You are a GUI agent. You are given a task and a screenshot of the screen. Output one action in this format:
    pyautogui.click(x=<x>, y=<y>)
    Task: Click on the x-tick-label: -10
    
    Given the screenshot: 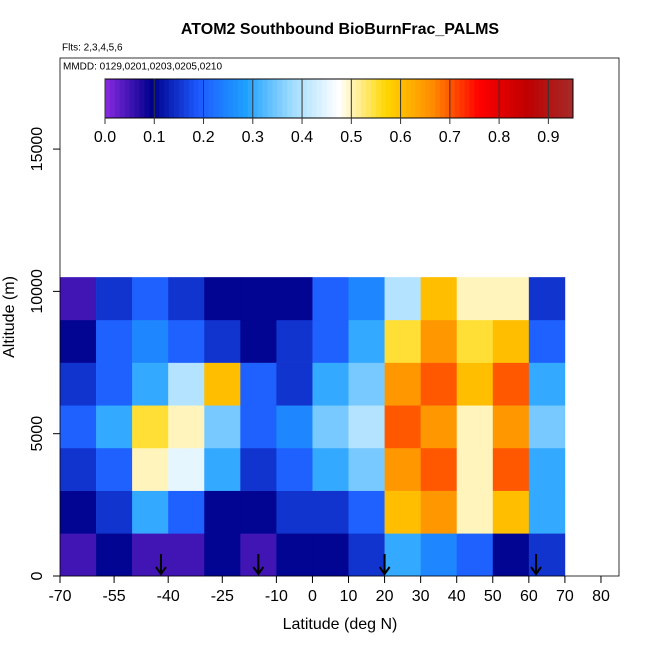 What is the action you would take?
    pyautogui.click(x=276, y=596)
    